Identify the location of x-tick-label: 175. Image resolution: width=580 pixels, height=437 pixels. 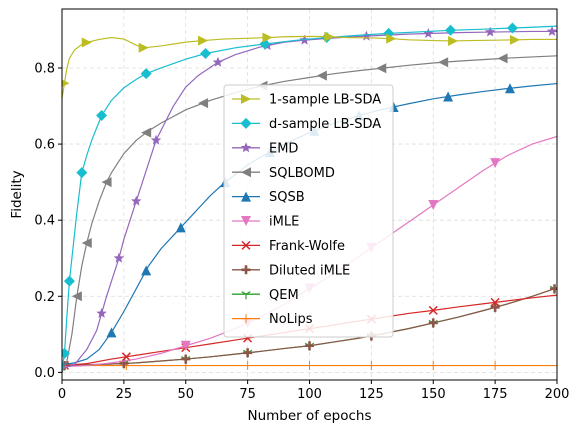
(495, 394).